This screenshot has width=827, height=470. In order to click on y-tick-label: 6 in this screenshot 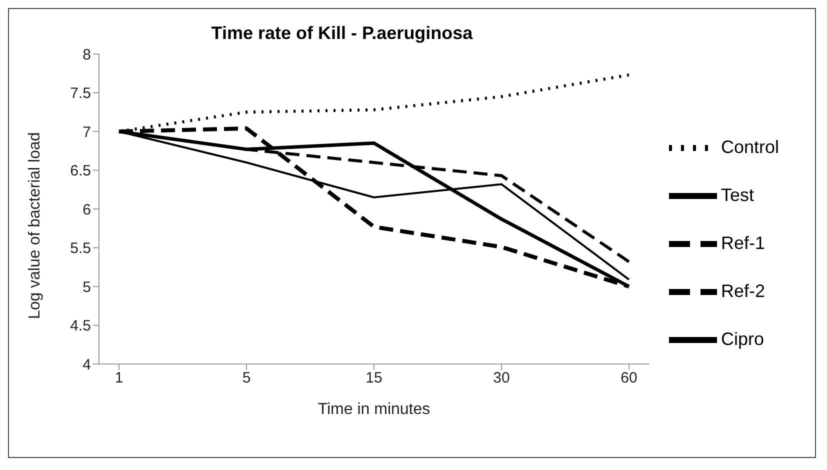, I will do `click(86, 209)`.